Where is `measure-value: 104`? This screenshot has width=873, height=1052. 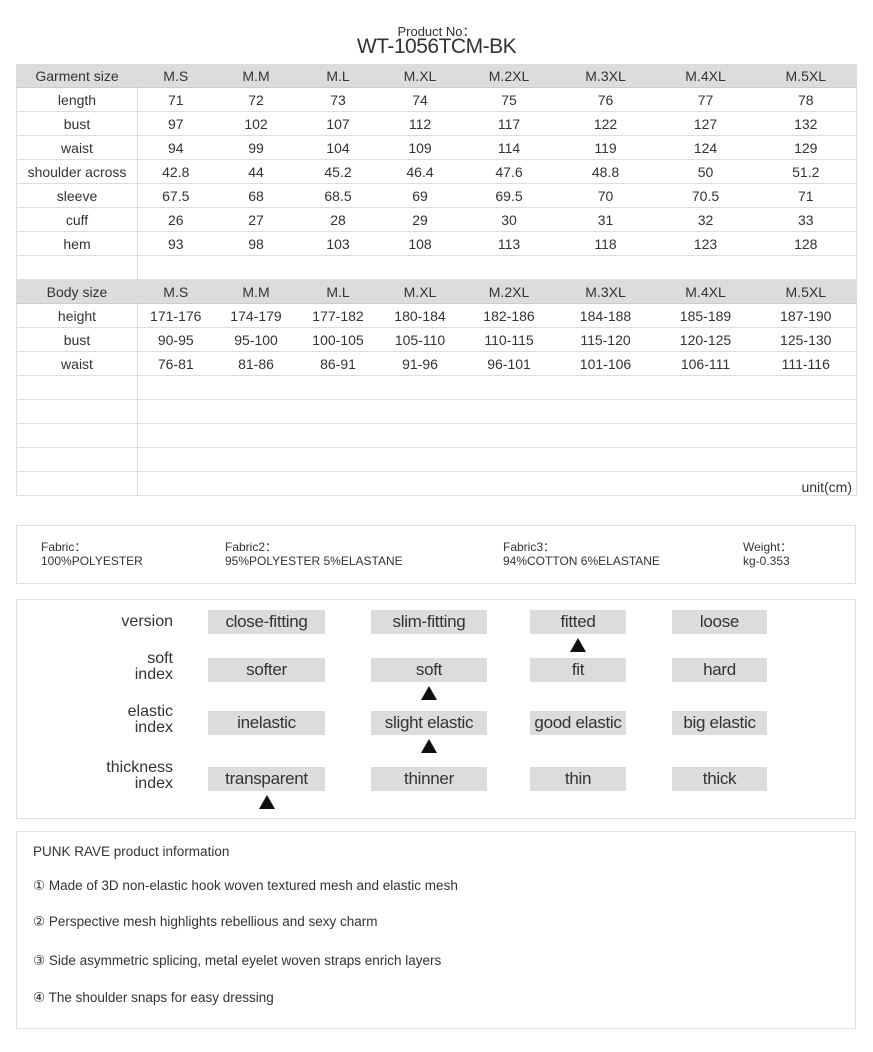
measure-value: 104 is located at coordinates (338, 147).